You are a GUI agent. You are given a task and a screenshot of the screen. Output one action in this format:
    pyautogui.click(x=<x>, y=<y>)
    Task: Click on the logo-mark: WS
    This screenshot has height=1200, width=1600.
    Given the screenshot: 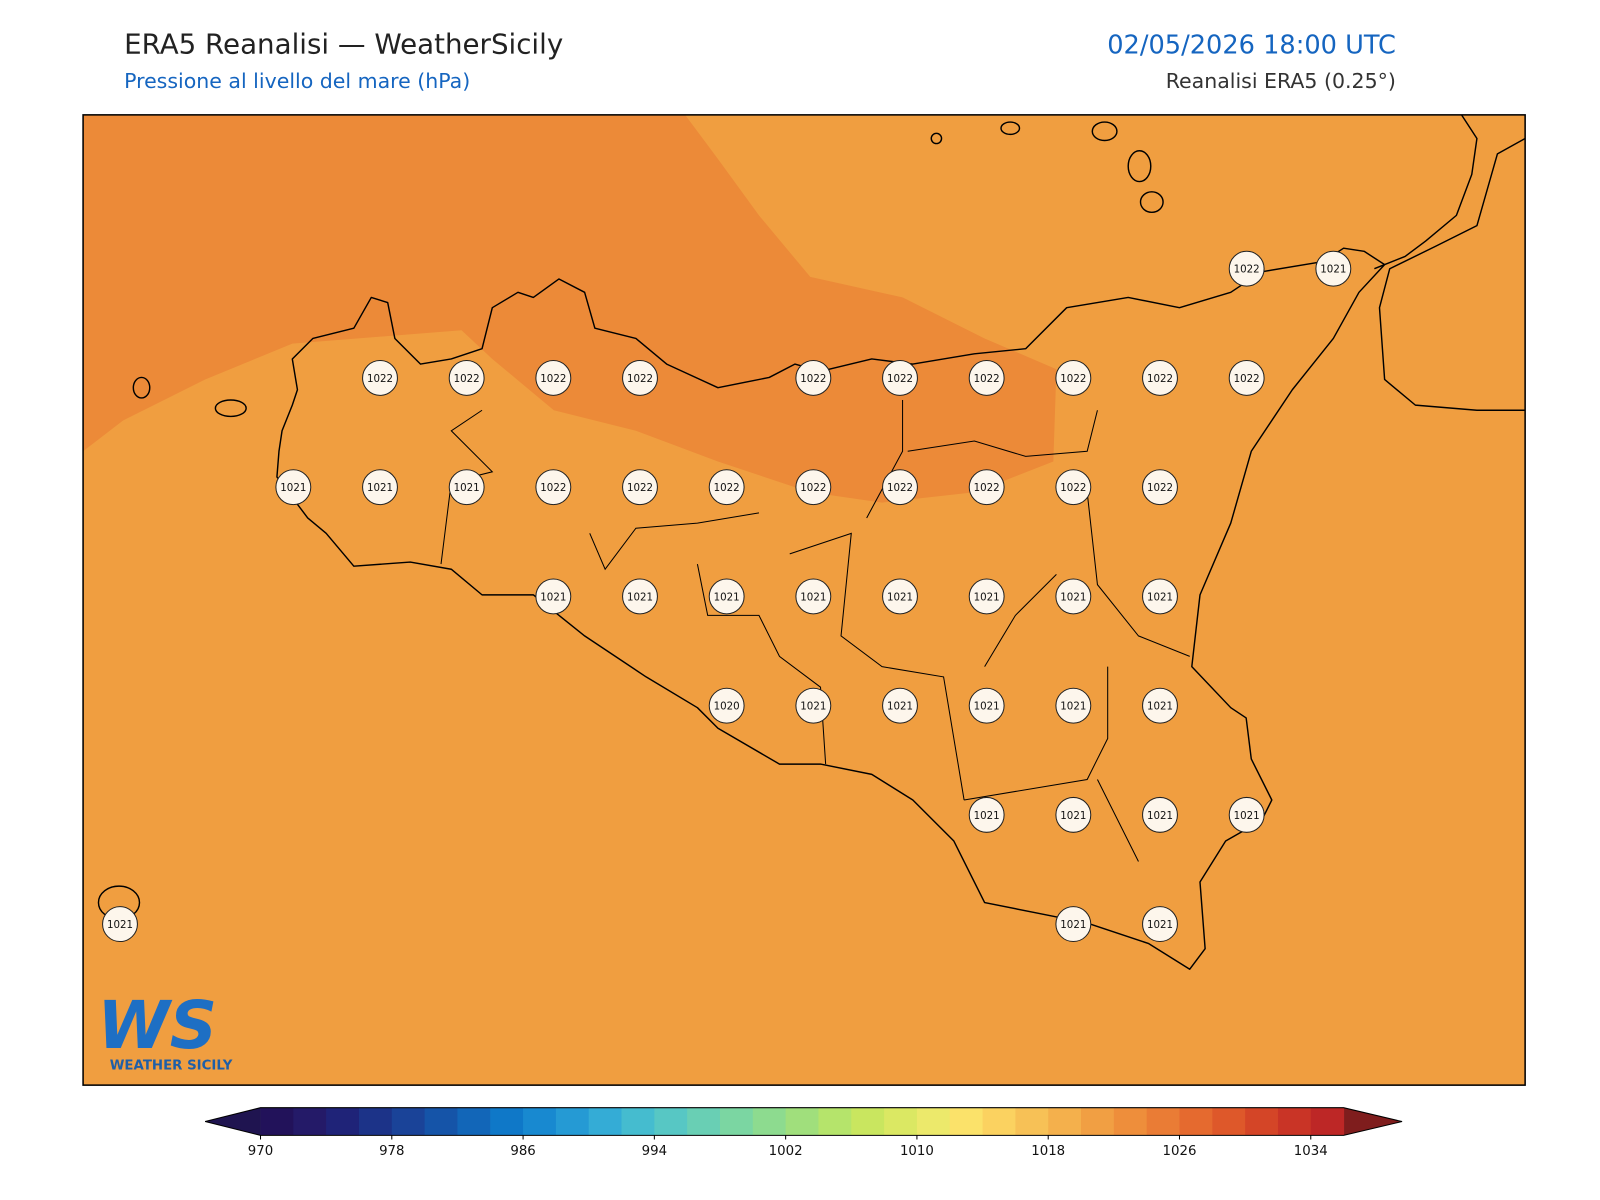 What is the action you would take?
    pyautogui.click(x=157, y=1026)
    